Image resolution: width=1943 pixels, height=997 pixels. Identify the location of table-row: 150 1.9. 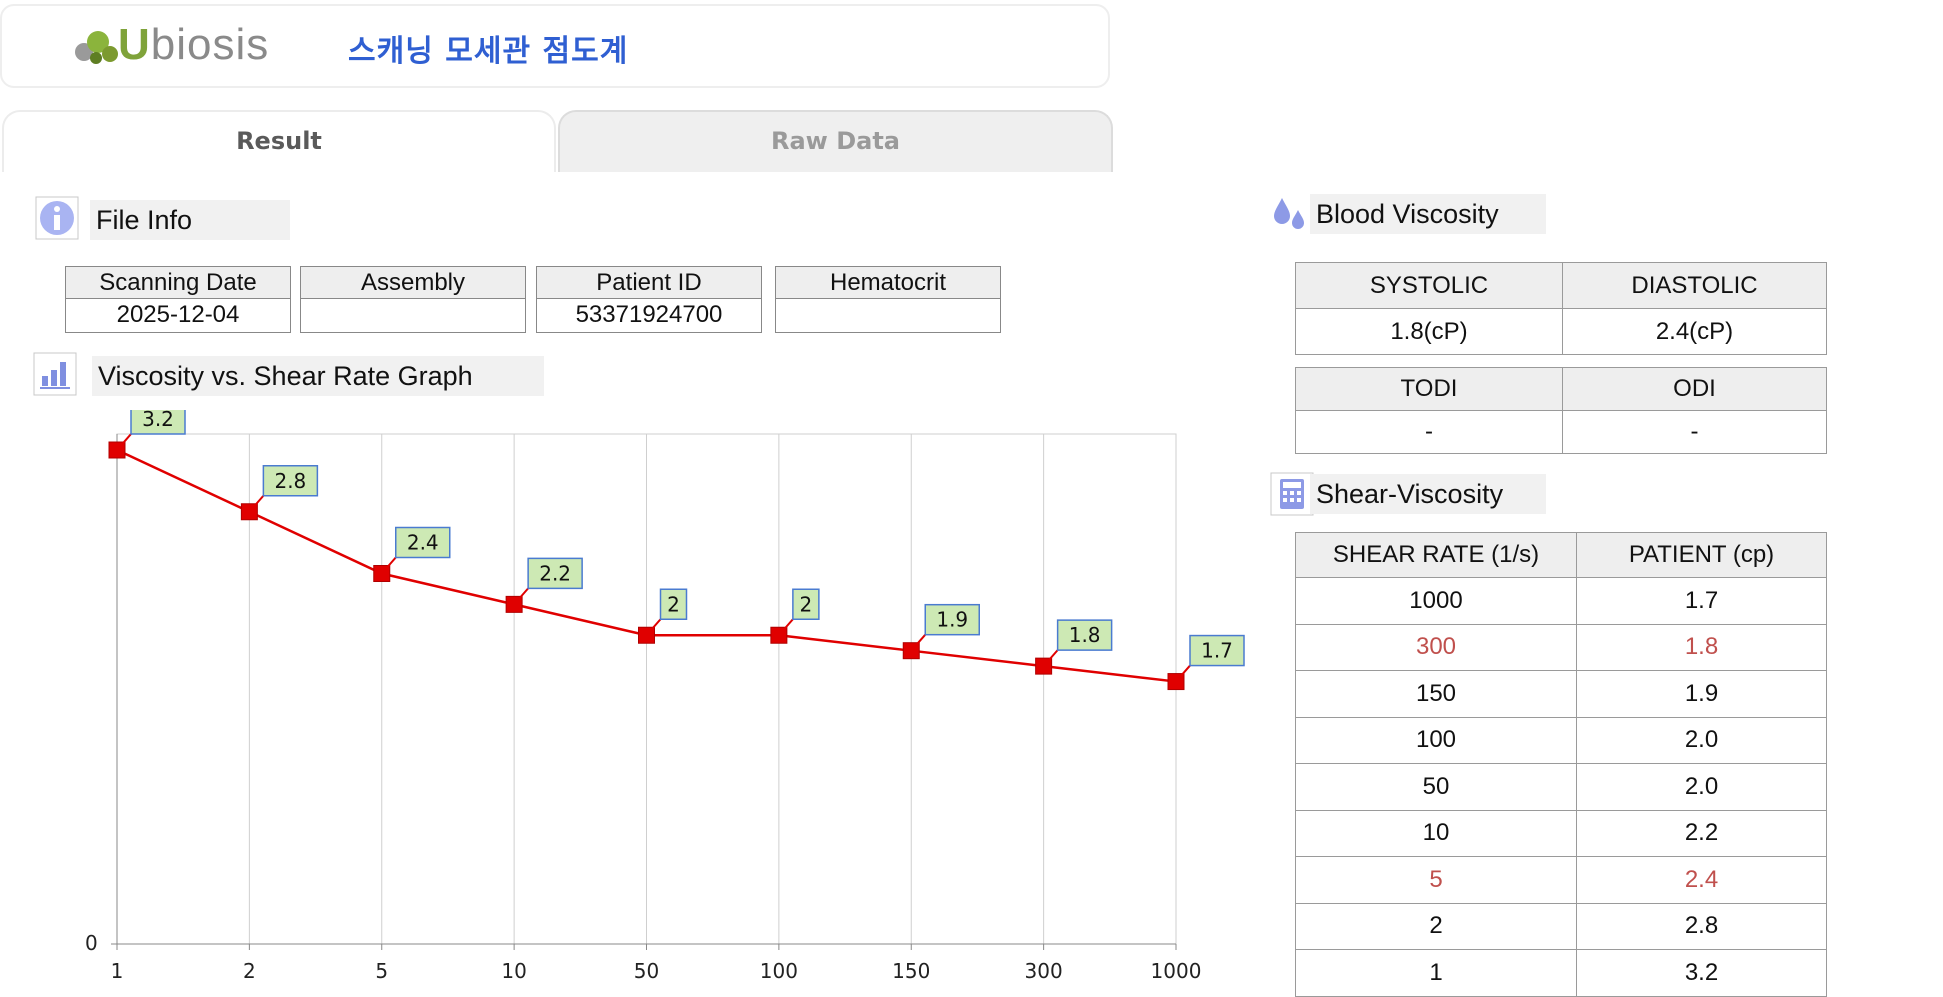
(1561, 694).